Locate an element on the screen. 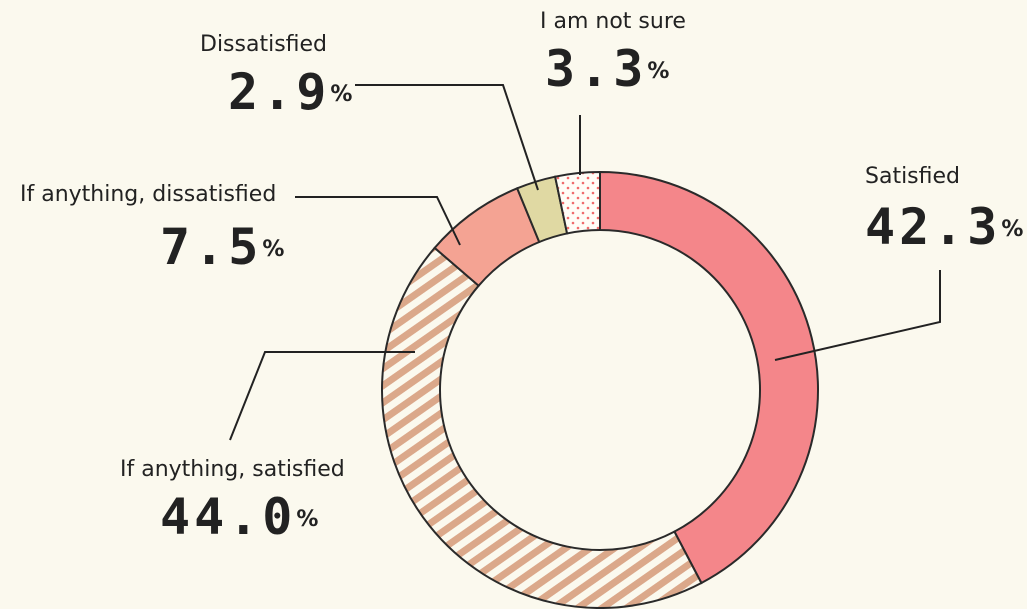 This screenshot has width=1027, height=609. value-label: 3.3% is located at coordinates (607, 69).